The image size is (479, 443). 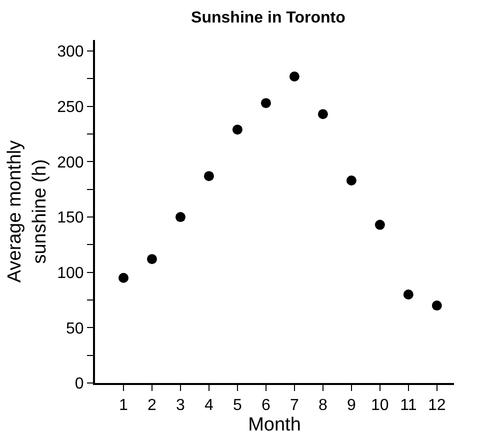 I want to click on x-tick-label: 12, so click(x=437, y=405).